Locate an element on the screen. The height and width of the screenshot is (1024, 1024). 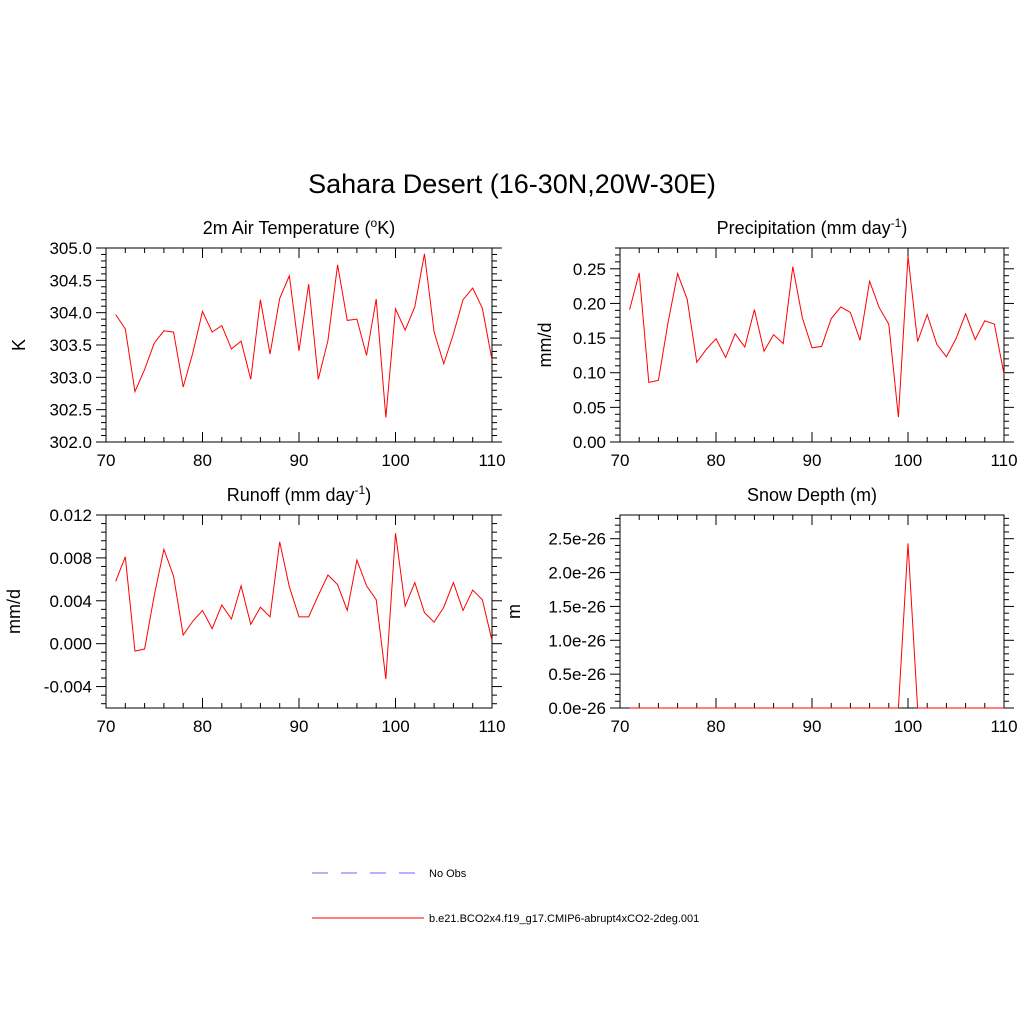
temperature-y-tick-label: 302.5 is located at coordinates (70, 410).